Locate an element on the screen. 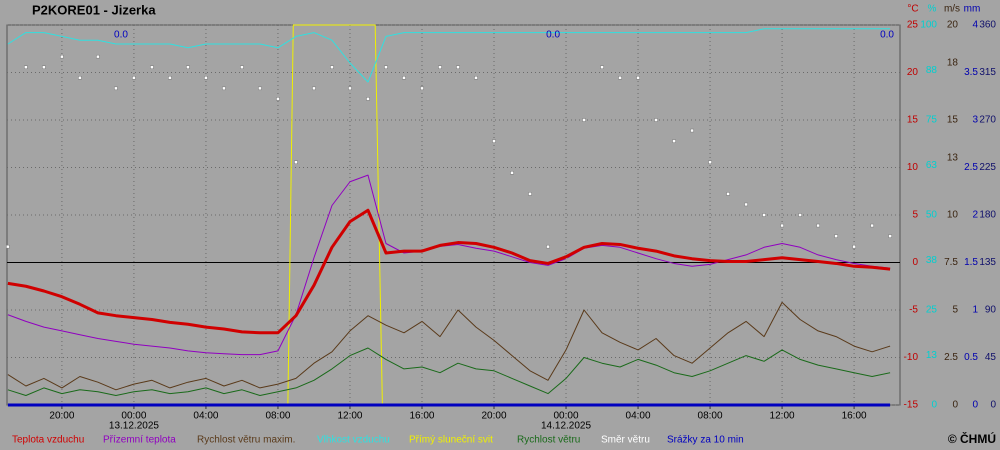  y-tick-label: 7.5 is located at coordinates (951, 262).